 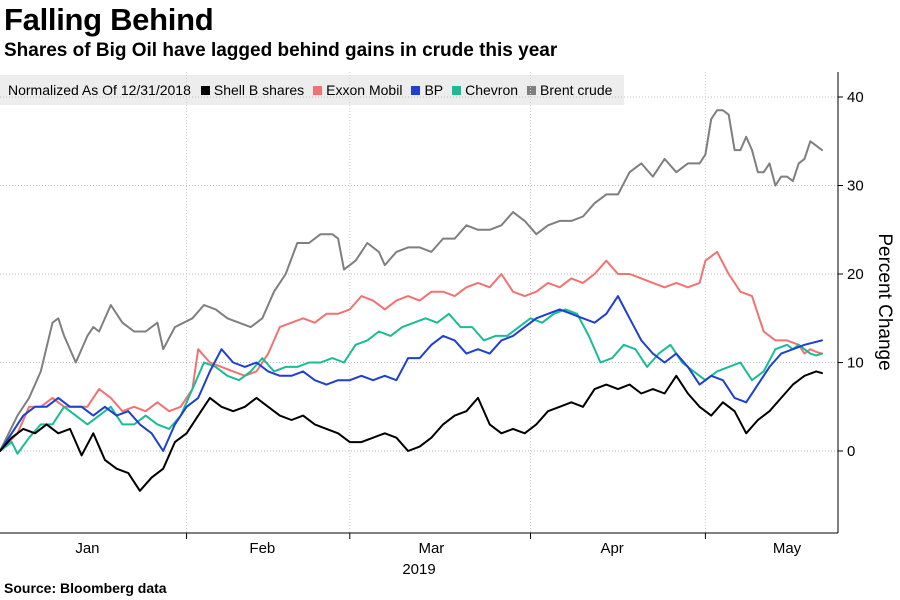 I want to click on x-tick-label-feb: Feb, so click(x=262, y=548).